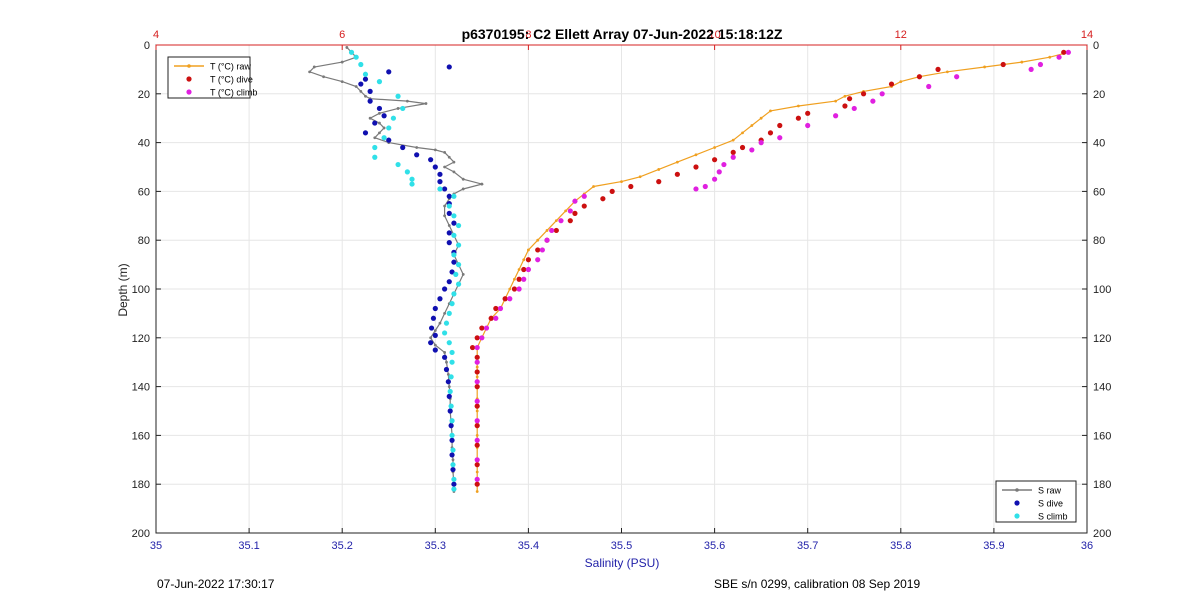 The width and height of the screenshot is (1200, 601). What do you see at coordinates (341, 546) in the screenshot?
I see `salinity-tick-label: 35.2` at bounding box center [341, 546].